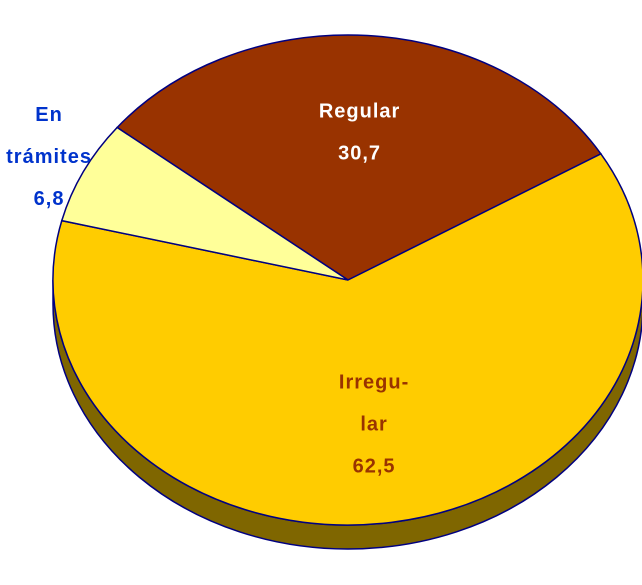 The image size is (642, 585). Describe the element at coordinates (49, 199) in the screenshot. I see `value-label: 6,8` at that location.